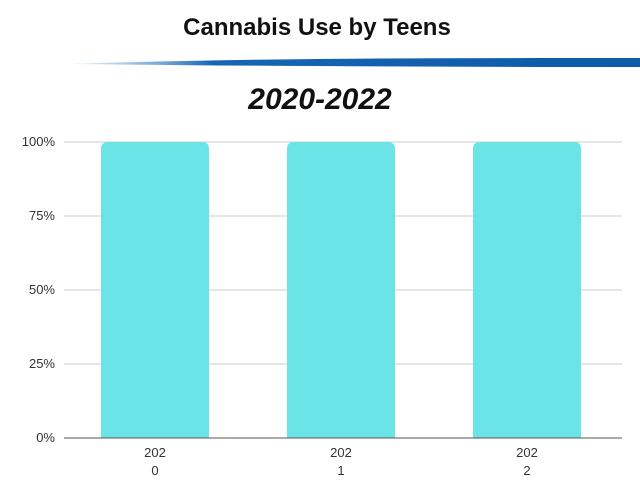 This screenshot has width=640, height=480. Describe the element at coordinates (39, 141) in the screenshot. I see `y-tick-label: 100%` at that location.